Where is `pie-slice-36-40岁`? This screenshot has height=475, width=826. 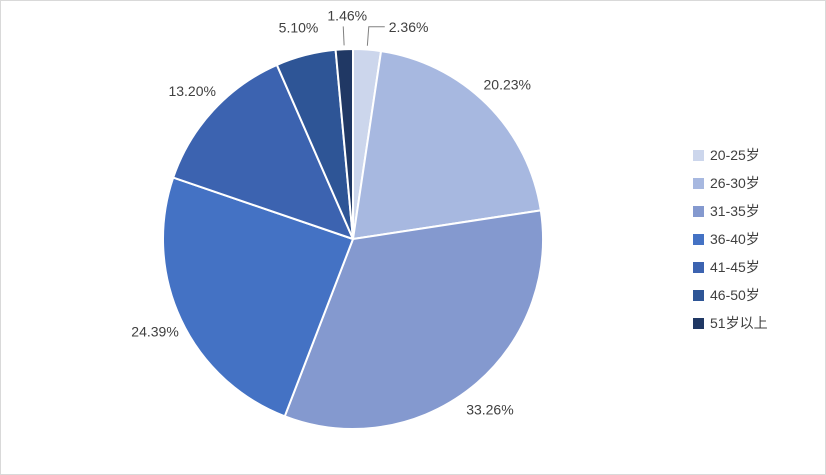 pie-slice-36-40岁 is located at coordinates (258, 297).